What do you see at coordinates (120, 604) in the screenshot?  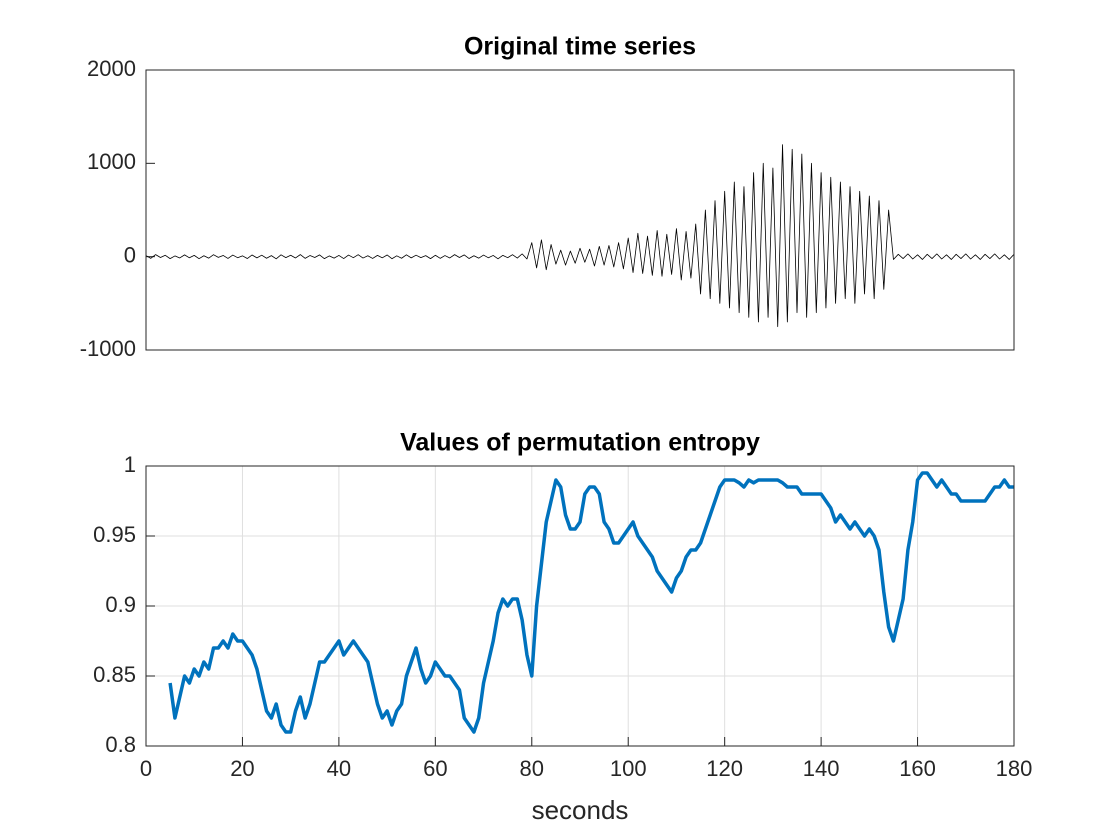 I see `y-tick-label: 0.9` at bounding box center [120, 604].